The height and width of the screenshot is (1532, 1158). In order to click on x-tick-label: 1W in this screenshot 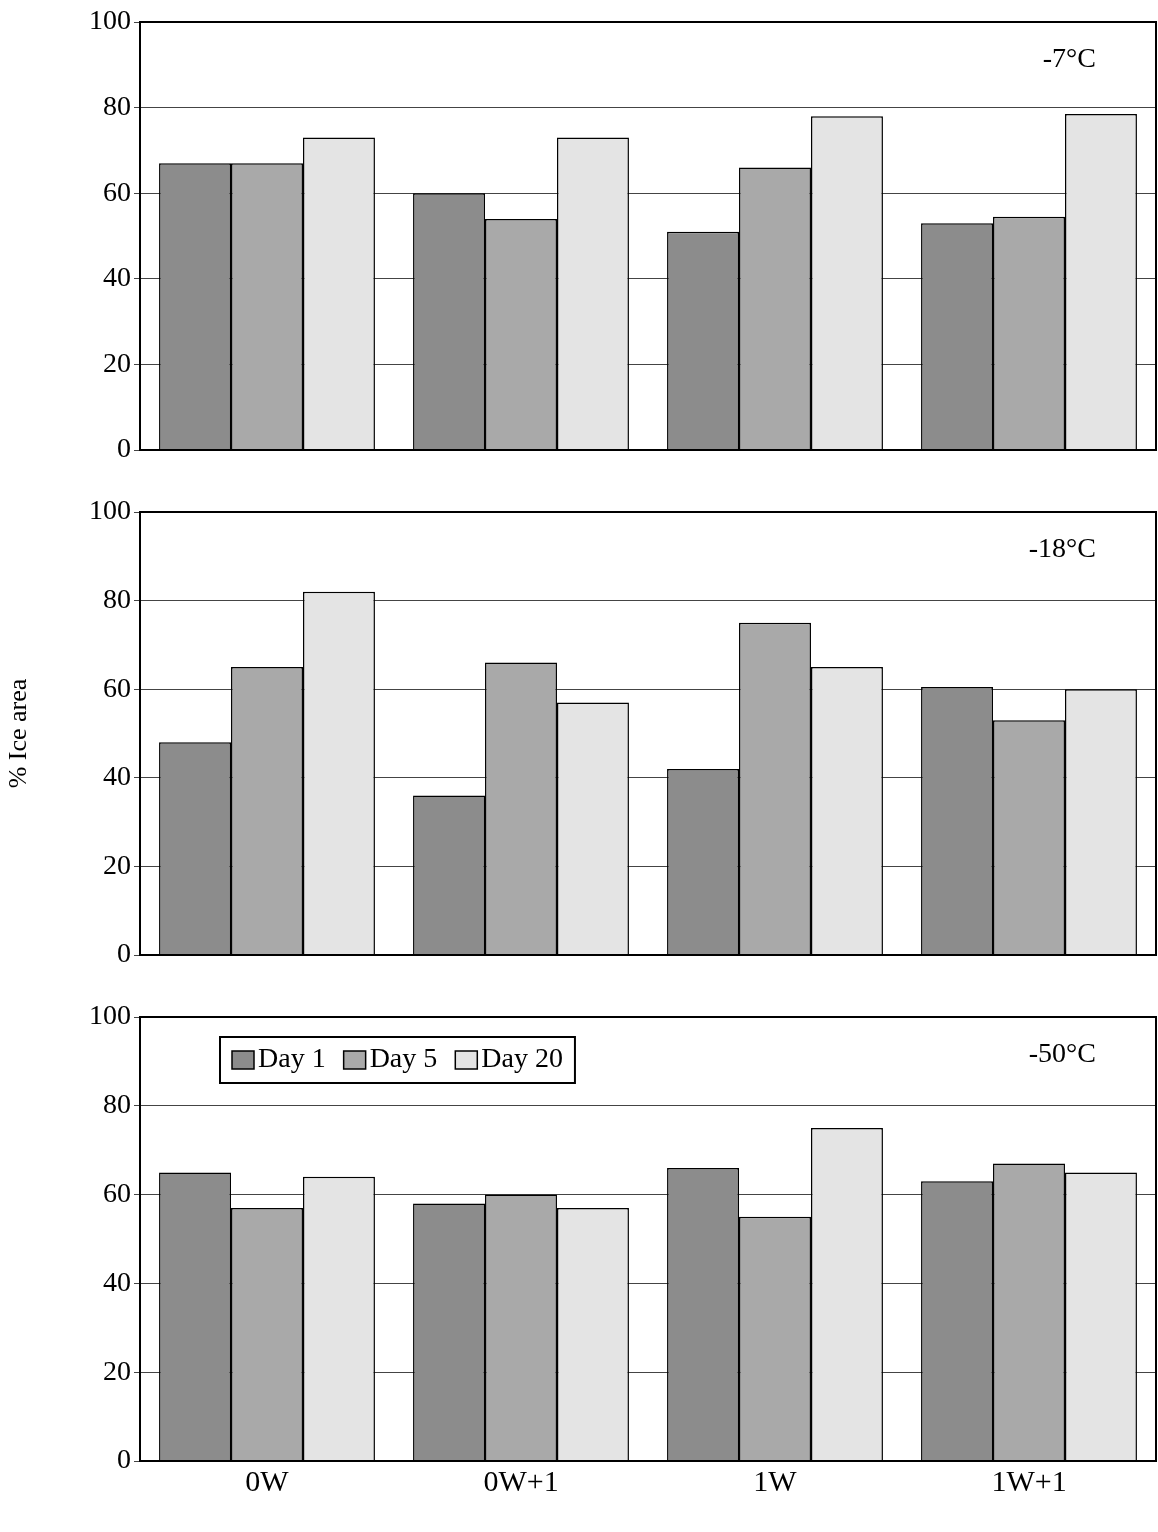, I will do `click(775, 1480)`.